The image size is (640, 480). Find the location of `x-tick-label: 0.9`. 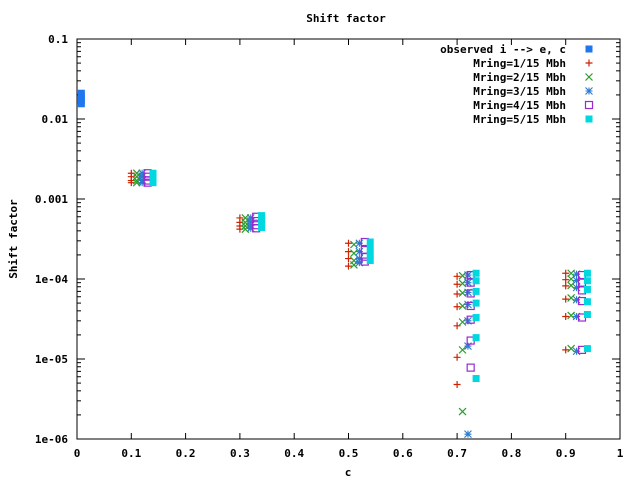

x-tick-label: 0.9 is located at coordinates (566, 453).